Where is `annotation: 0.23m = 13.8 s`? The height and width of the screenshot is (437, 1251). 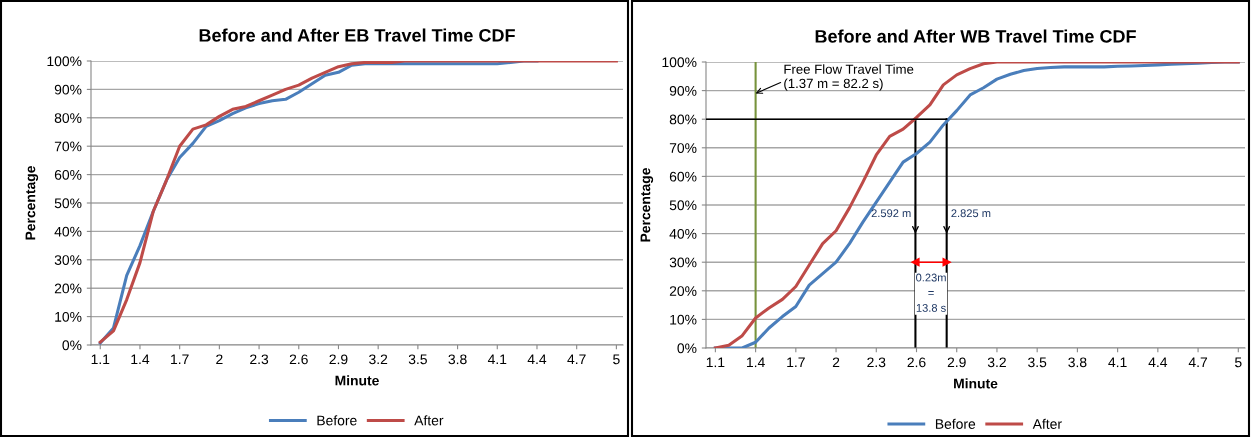 annotation: 0.23m = 13.8 s is located at coordinates (931, 292).